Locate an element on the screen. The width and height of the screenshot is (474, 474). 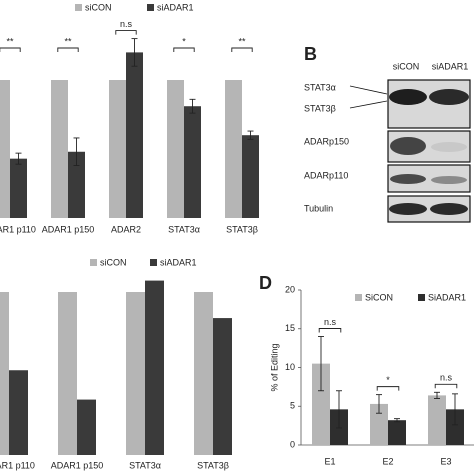
panel-letter: D is located at coordinates (265, 283).